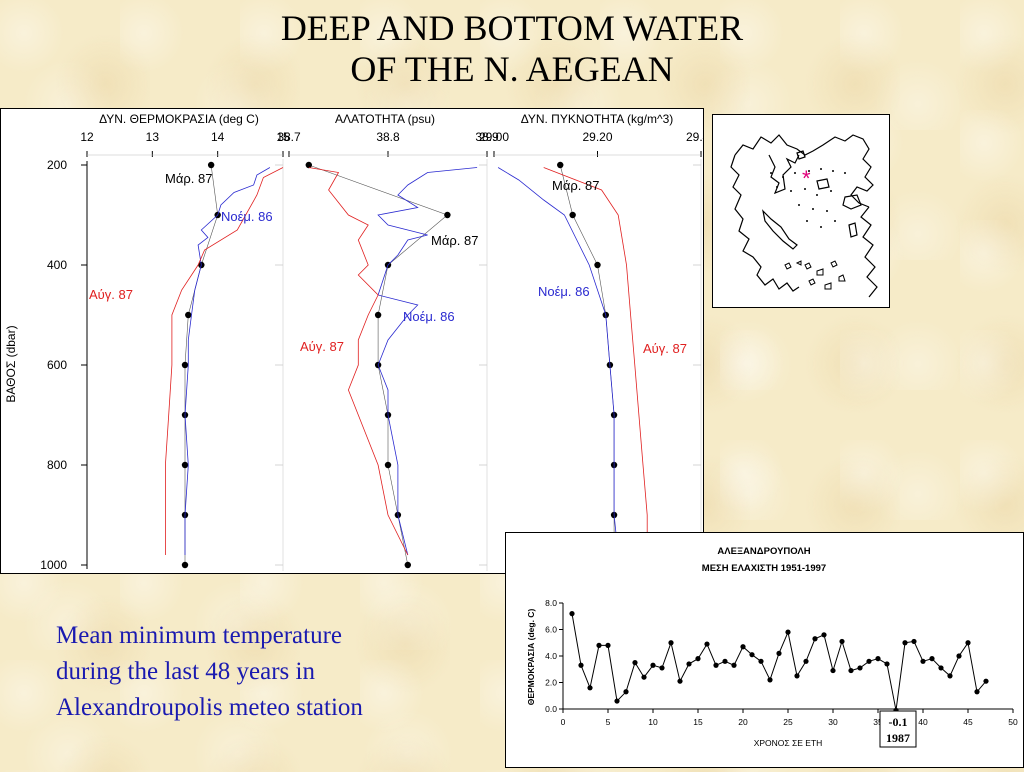 This screenshot has height=772, width=1024. What do you see at coordinates (968, 722) in the screenshot?
I see `timeseries-x-tick-label: 45` at bounding box center [968, 722].